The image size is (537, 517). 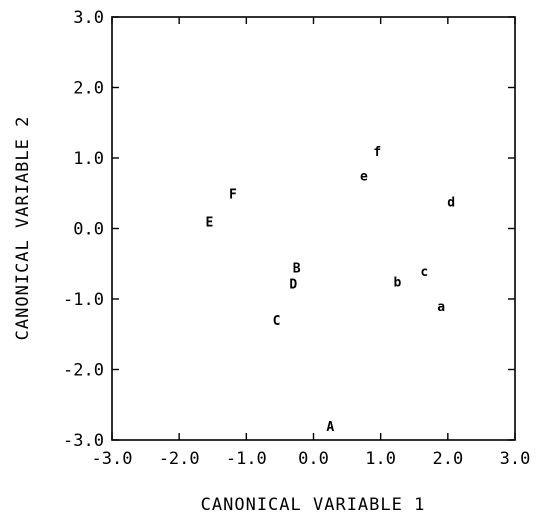 What do you see at coordinates (209, 222) in the screenshot?
I see `point-label-E: E` at bounding box center [209, 222].